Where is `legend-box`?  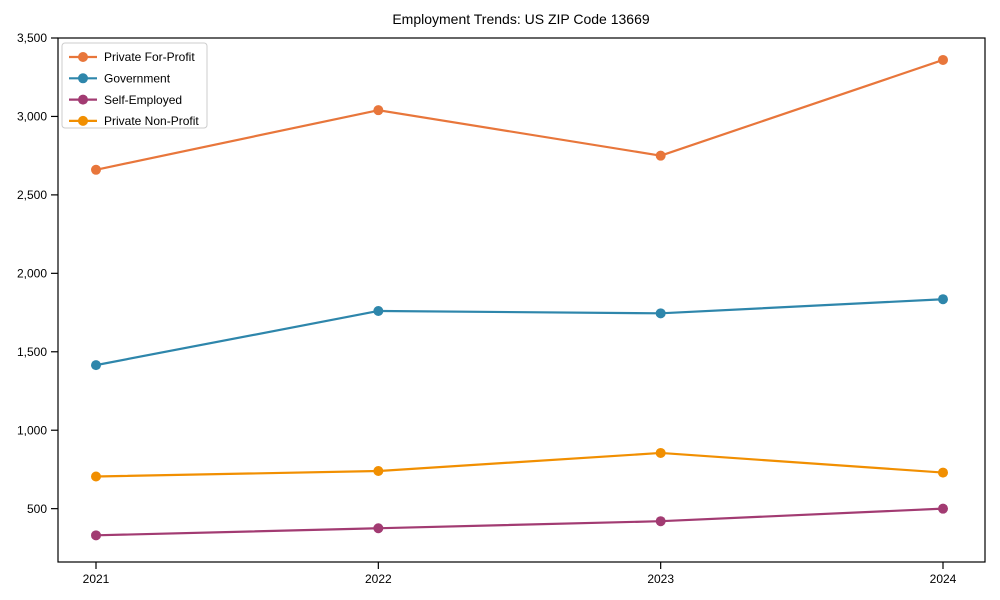 legend-box is located at coordinates (134, 85).